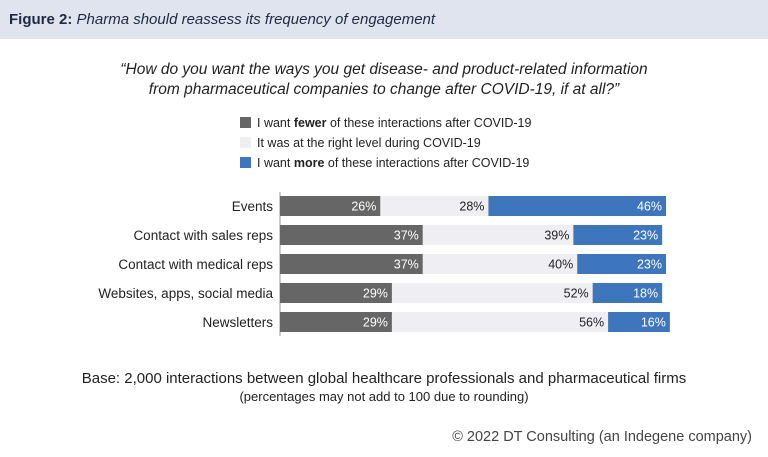 Image resolution: width=768 pixels, height=457 pixels. I want to click on bar-fewer-websites-apps-social-media, so click(336, 293).